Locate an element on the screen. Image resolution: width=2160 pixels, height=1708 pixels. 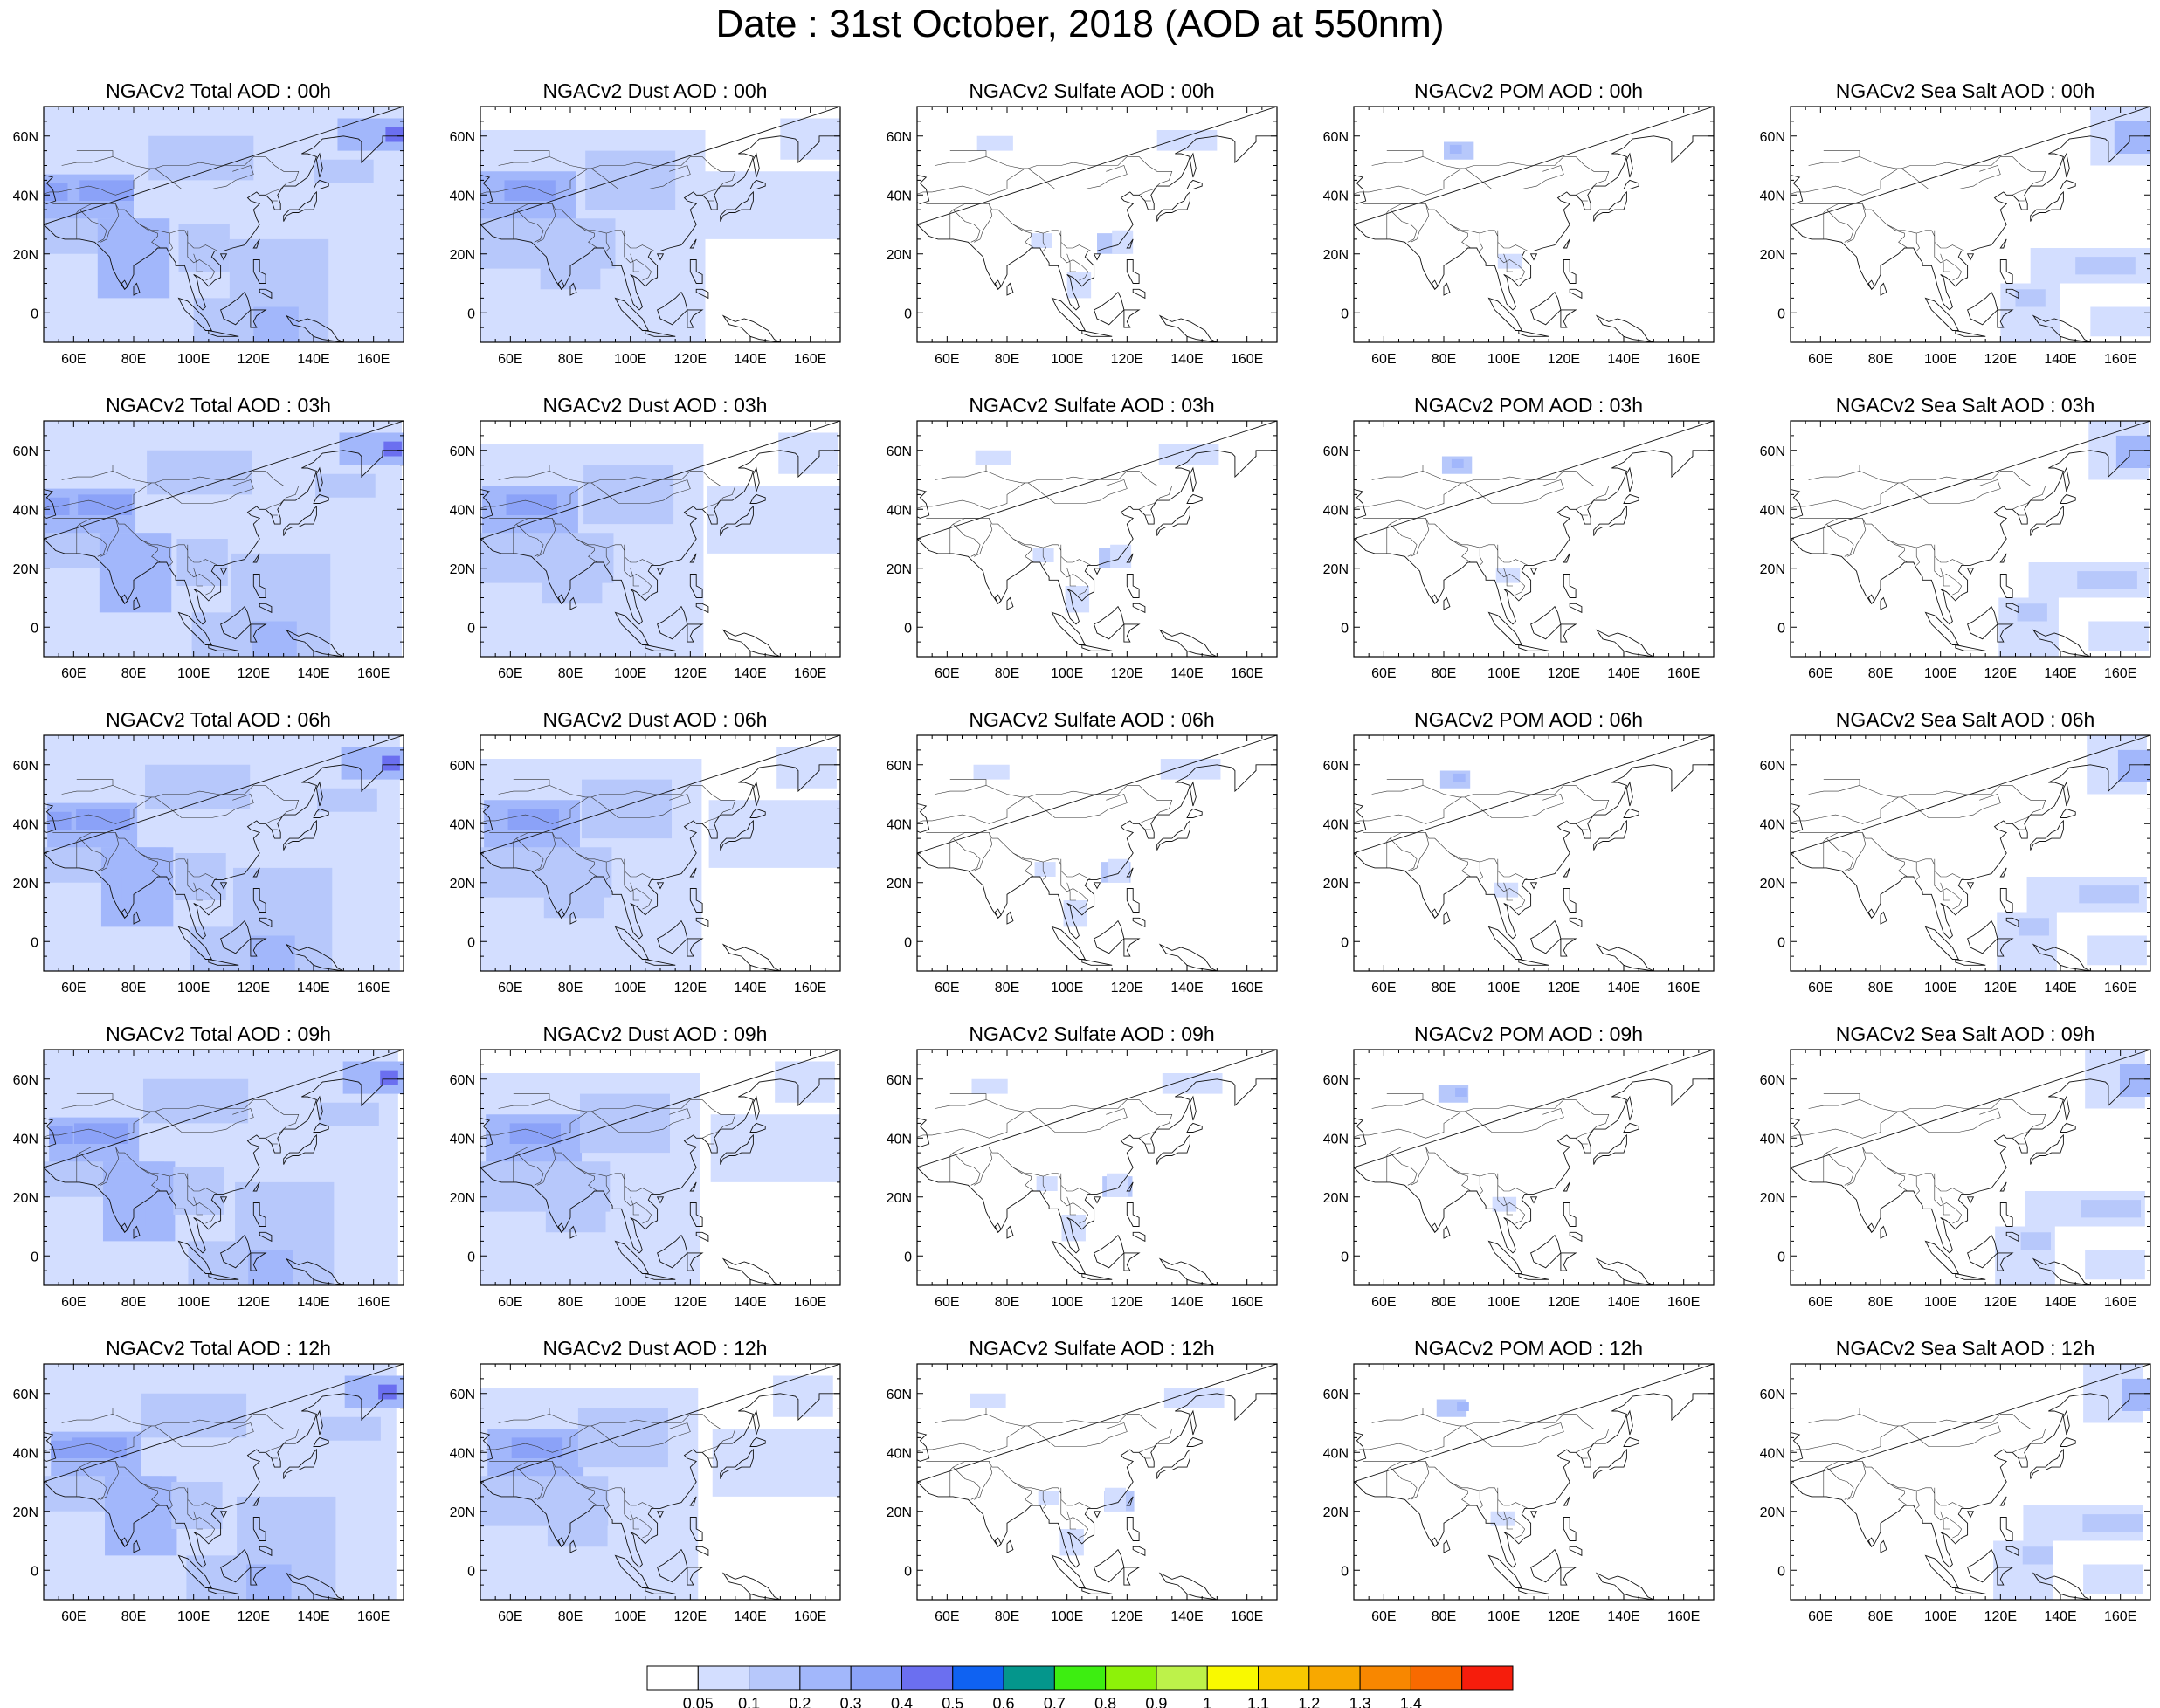
y-tick-label: 60N is located at coordinates (1772, 137).